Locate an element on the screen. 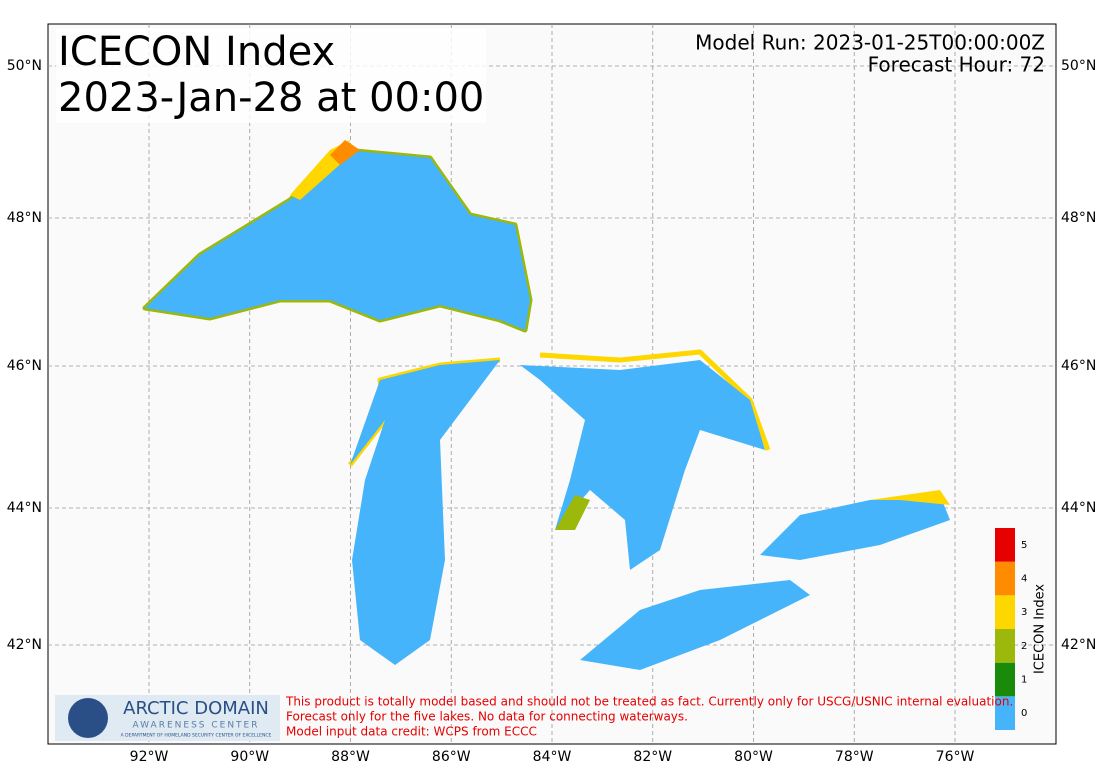 The height and width of the screenshot is (774, 1103). disclaimer: Model input data credit: WCPS from ECCC is located at coordinates (411, 732).